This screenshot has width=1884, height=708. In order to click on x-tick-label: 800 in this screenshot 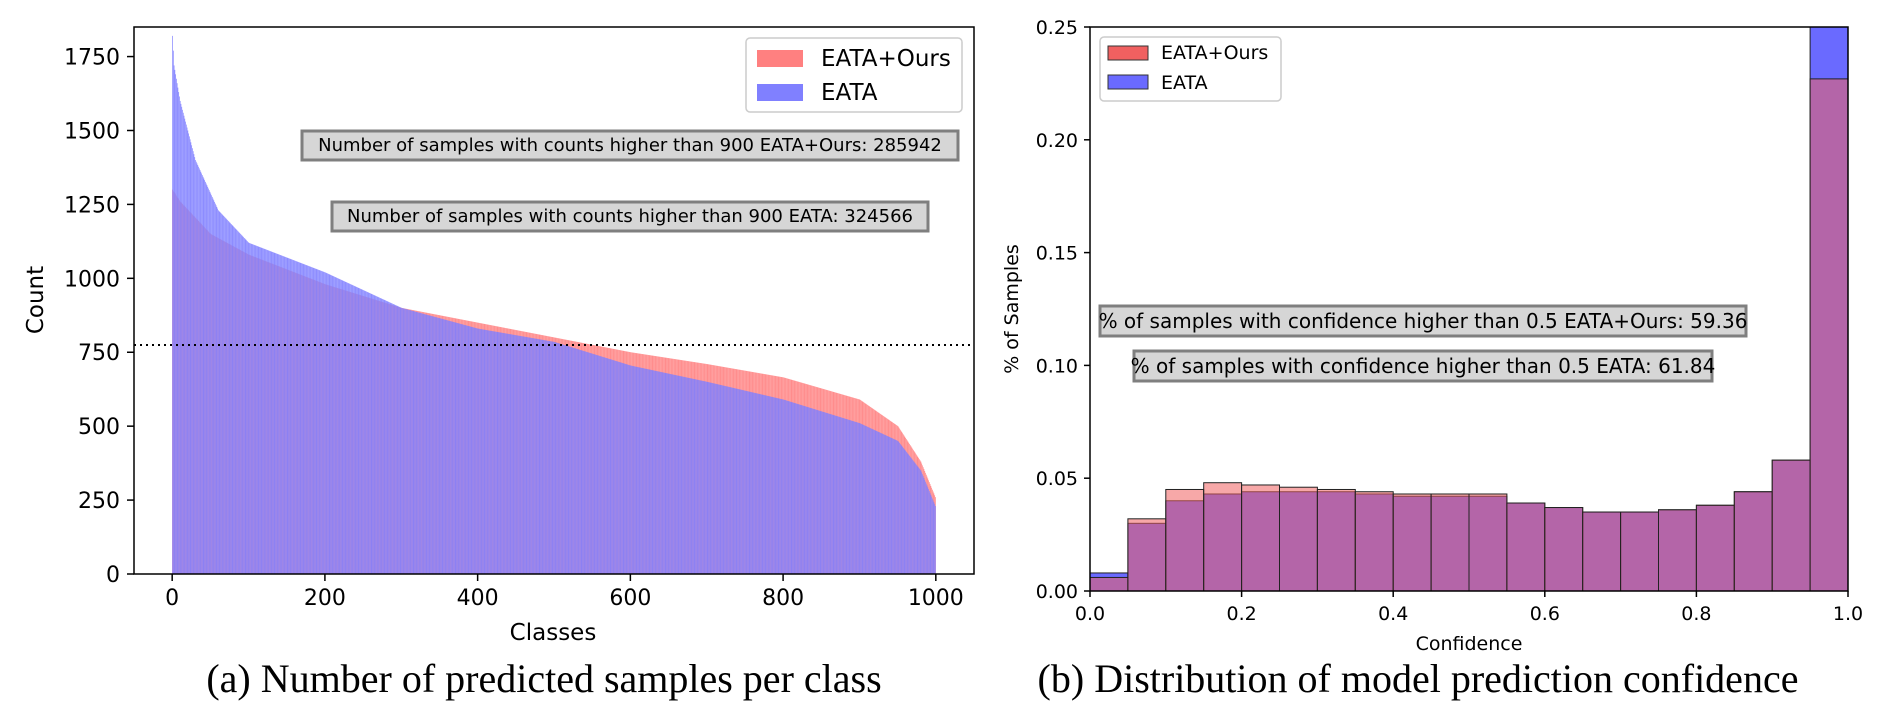, I will do `click(783, 598)`.